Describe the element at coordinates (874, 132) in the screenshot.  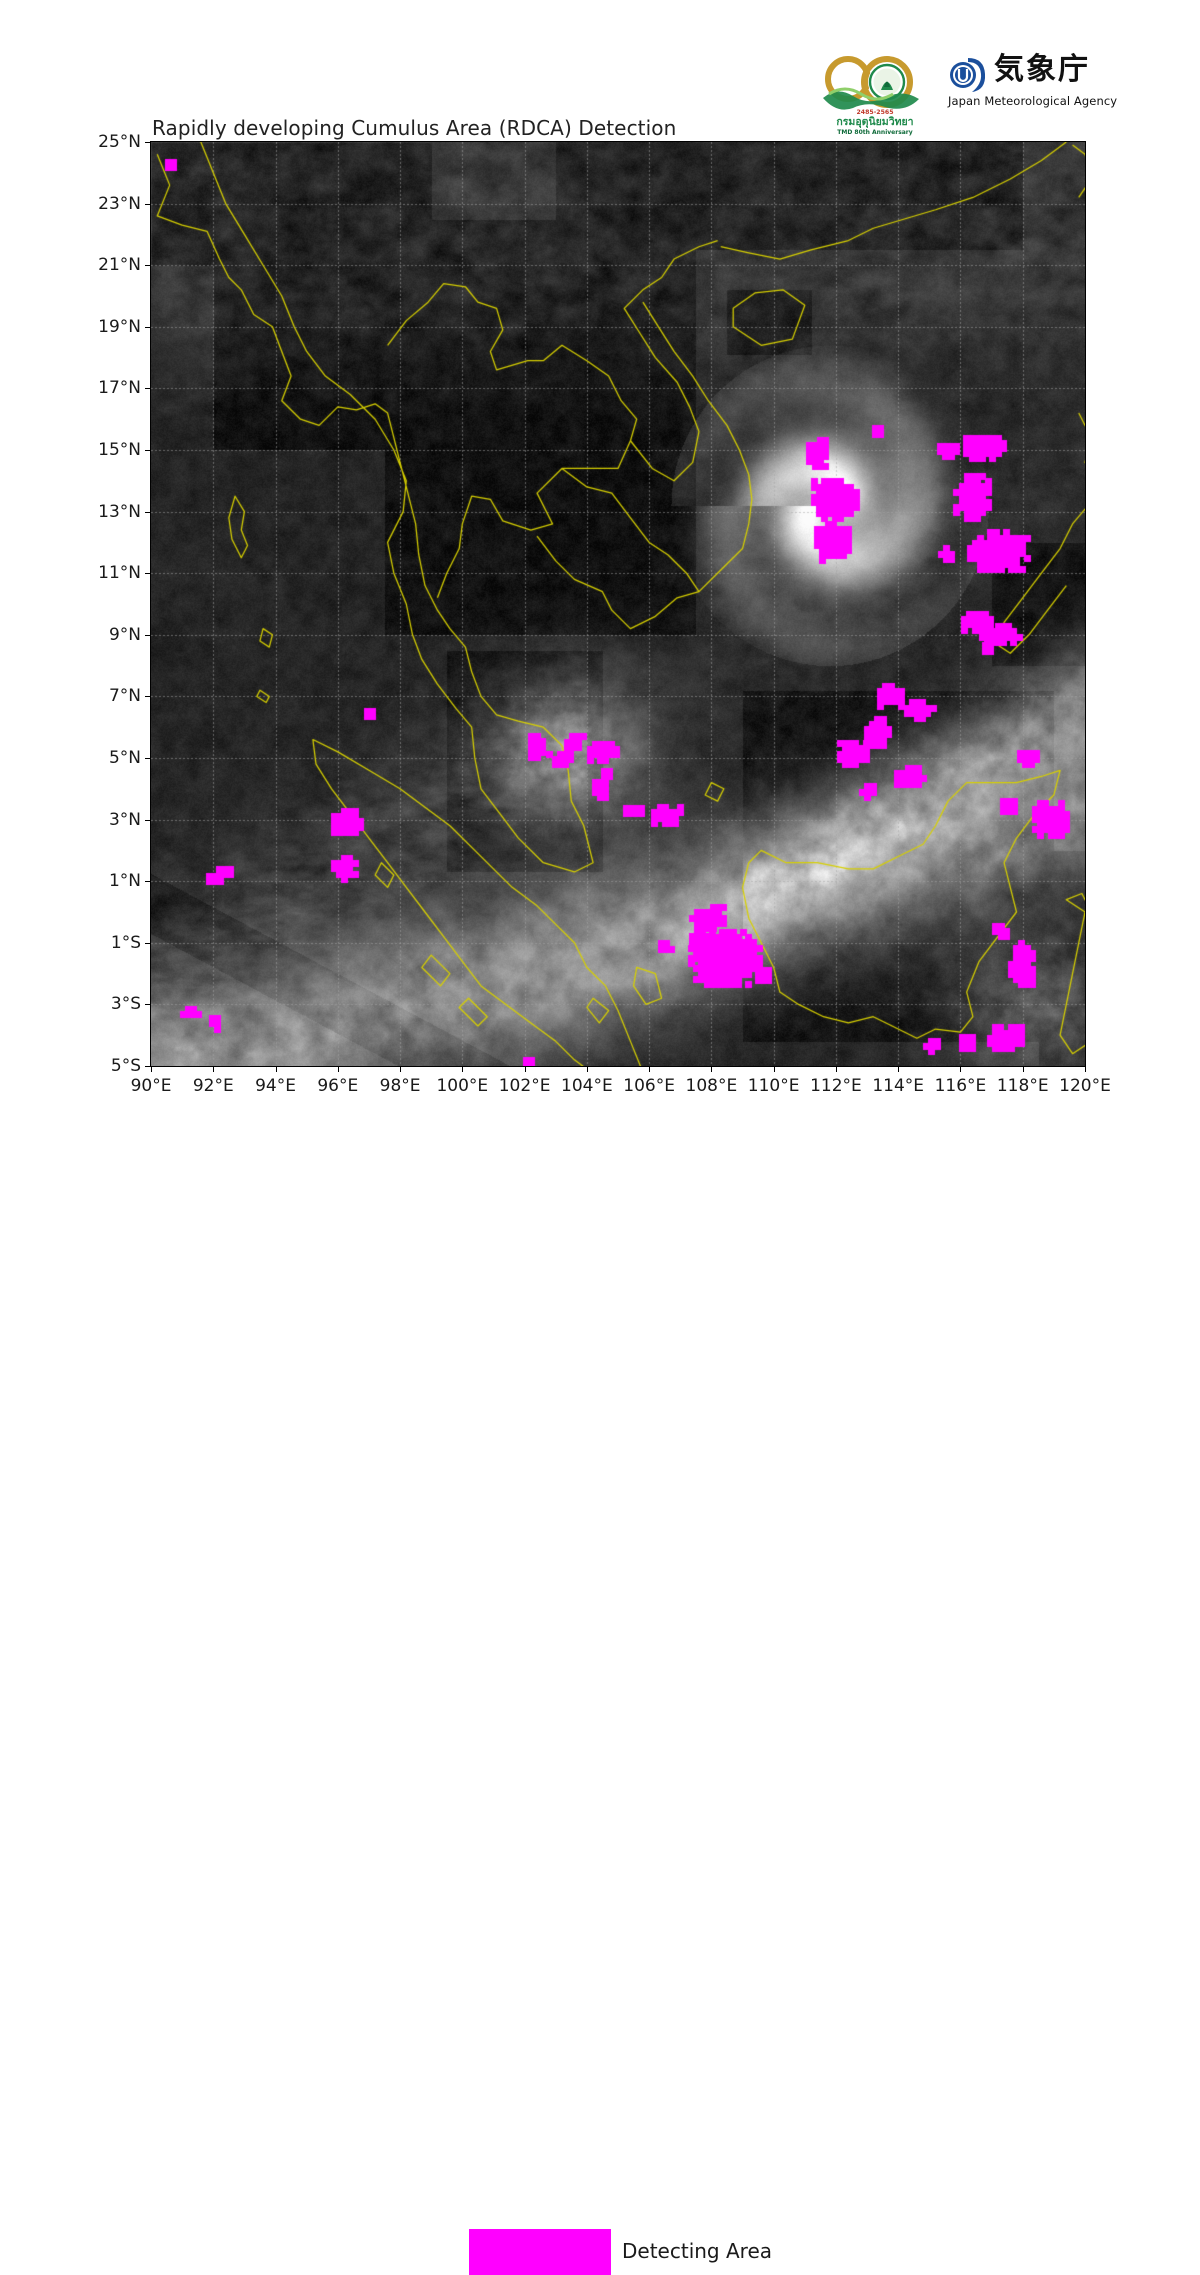
I see `tmd-tagline: TMD 80th Anniversary` at that location.